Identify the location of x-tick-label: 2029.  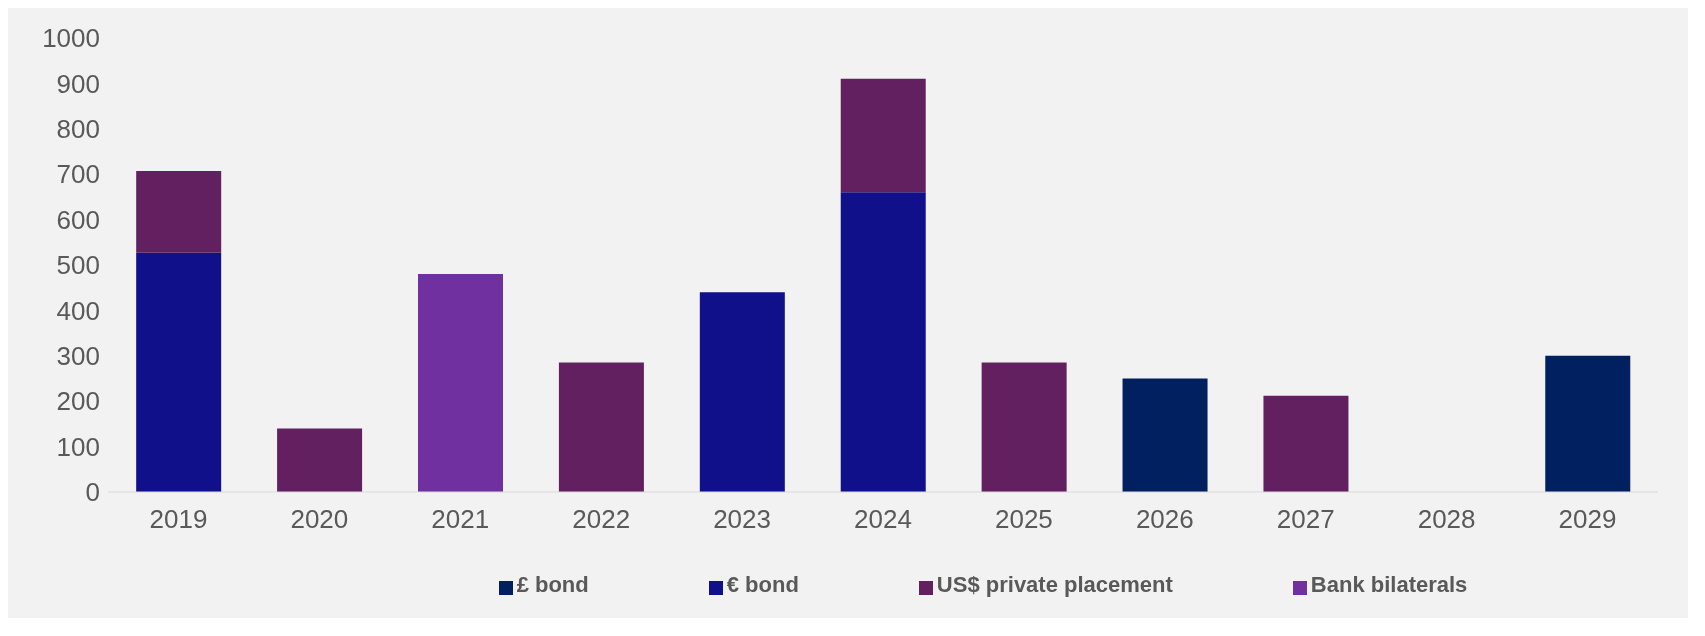
(1587, 519).